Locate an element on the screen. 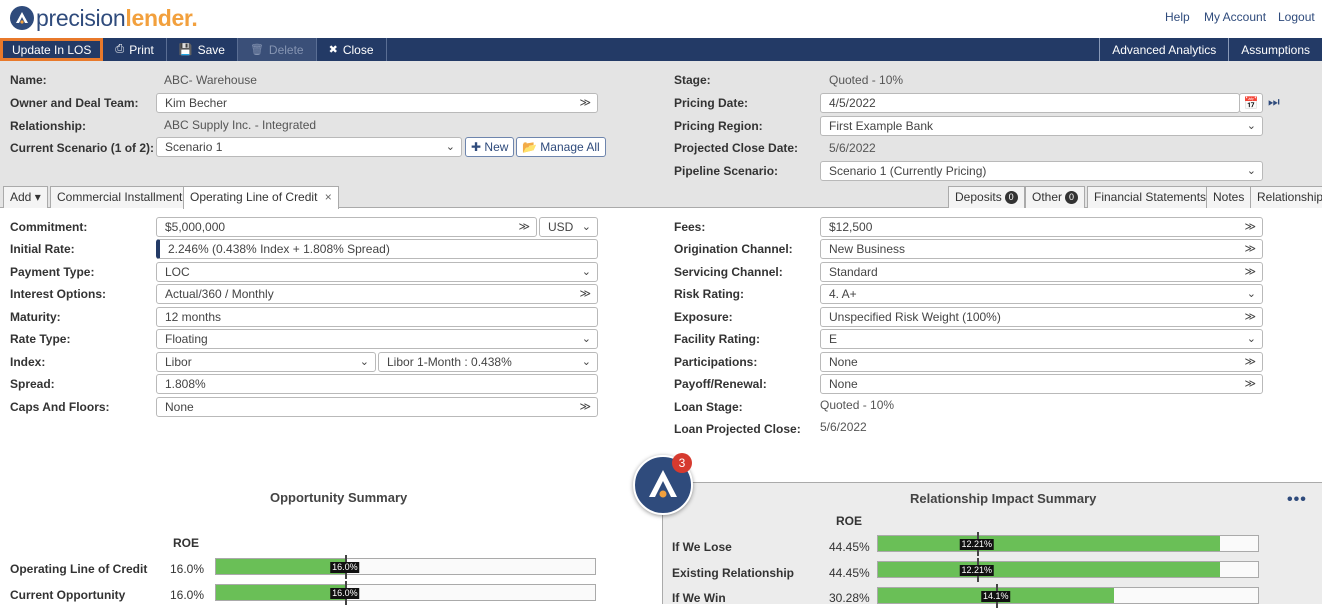 This screenshot has width=1322, height=608. owner-select: Kim Becher ≫ is located at coordinates (377, 103).